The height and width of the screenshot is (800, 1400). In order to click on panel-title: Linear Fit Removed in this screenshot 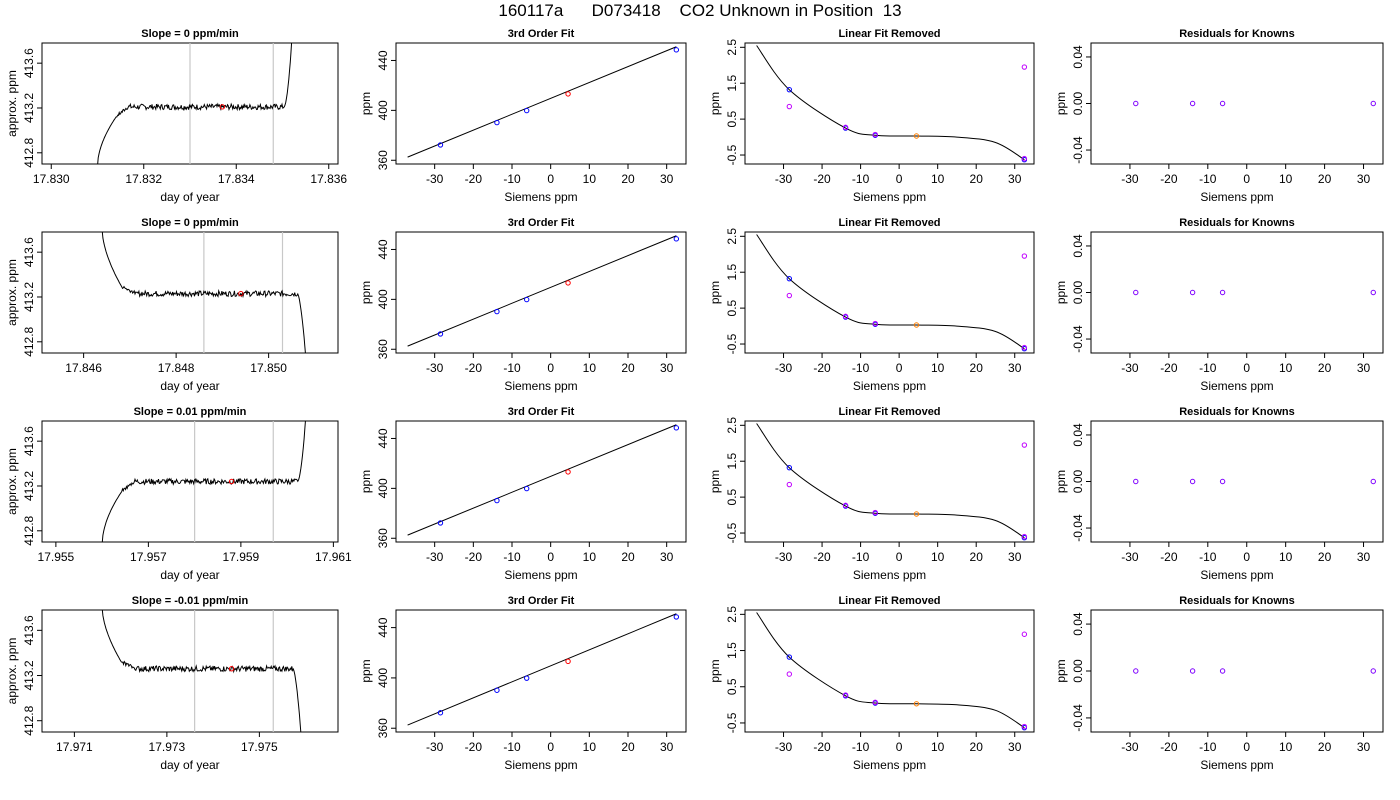, I will do `click(889, 412)`.